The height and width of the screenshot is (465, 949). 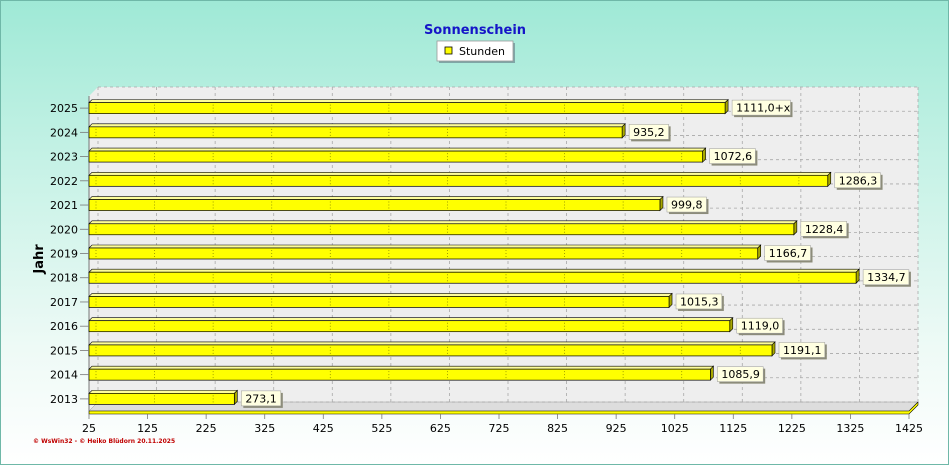 What do you see at coordinates (64, 108) in the screenshot?
I see `y-tick-label-2025: 2025` at bounding box center [64, 108].